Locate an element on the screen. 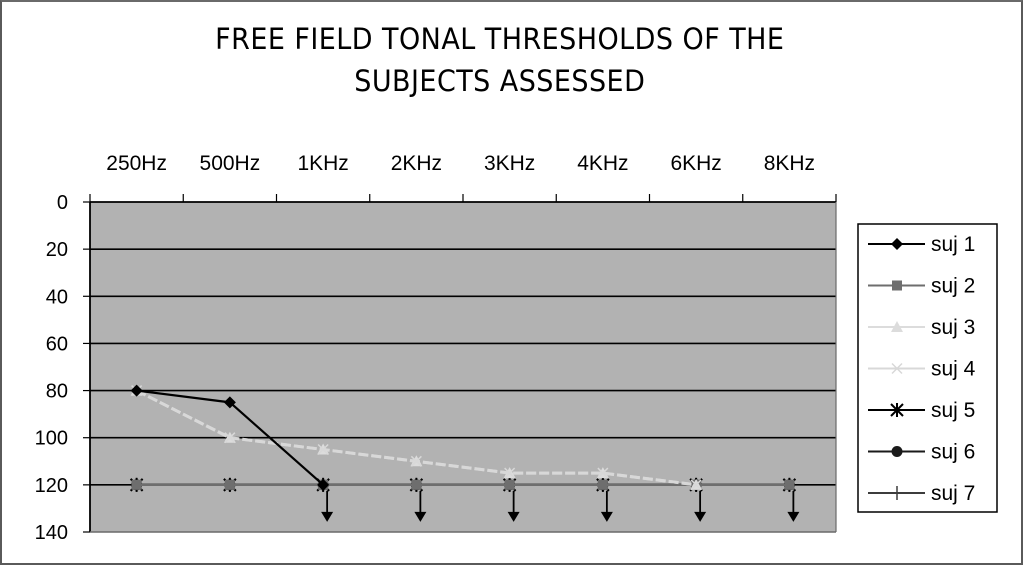  legend-item: suj 1 is located at coordinates (921, 244).